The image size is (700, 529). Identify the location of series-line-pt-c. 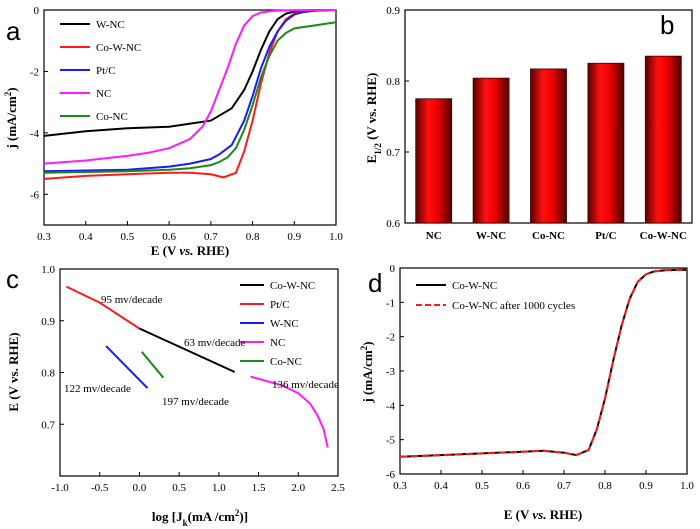
(102, 307).